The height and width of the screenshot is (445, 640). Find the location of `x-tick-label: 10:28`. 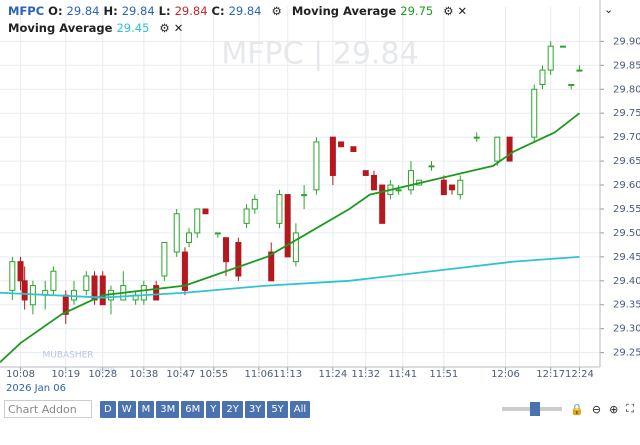

x-tick-label: 10:28 is located at coordinates (102, 374).